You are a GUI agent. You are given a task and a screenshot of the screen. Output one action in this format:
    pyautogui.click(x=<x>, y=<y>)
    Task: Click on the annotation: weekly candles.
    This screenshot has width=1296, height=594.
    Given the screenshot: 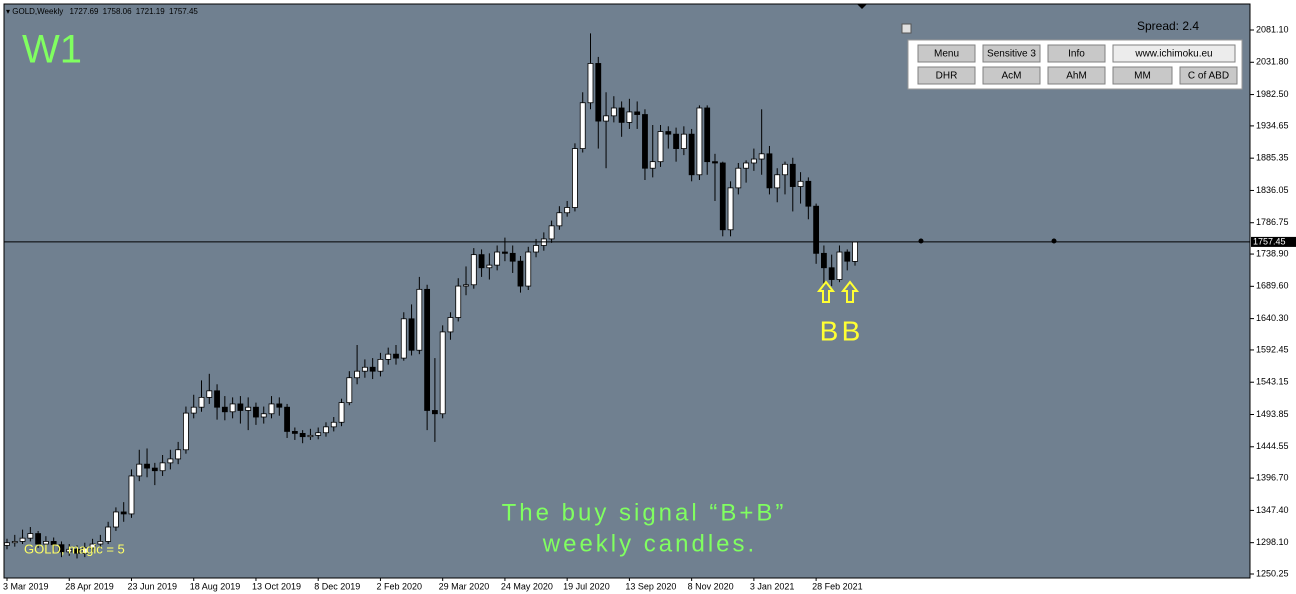 What is the action you would take?
    pyautogui.click(x=649, y=543)
    